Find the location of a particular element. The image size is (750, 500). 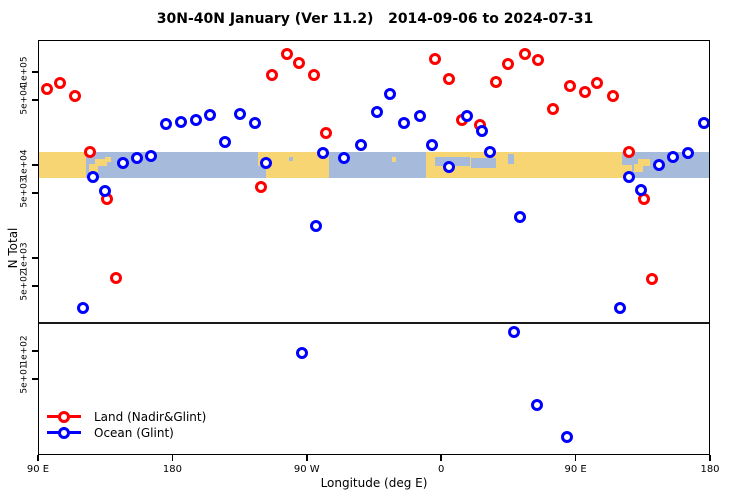

y-tick-label: 5e+01 is located at coordinates (24, 379).